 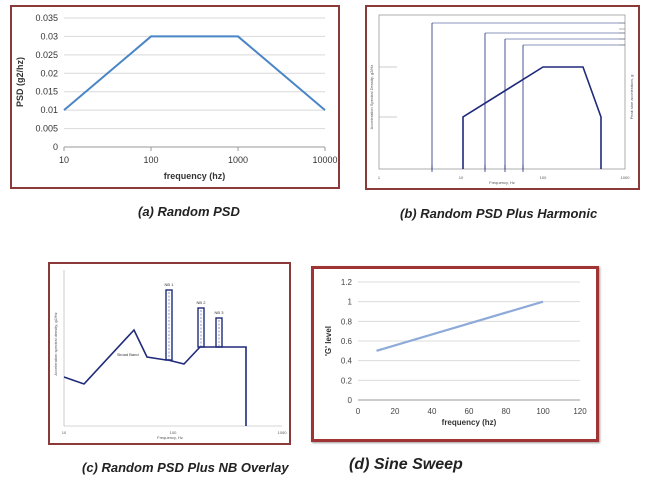 What do you see at coordinates (127, 354) in the screenshot?
I see `annotation-broad-band: Broad Band` at bounding box center [127, 354].